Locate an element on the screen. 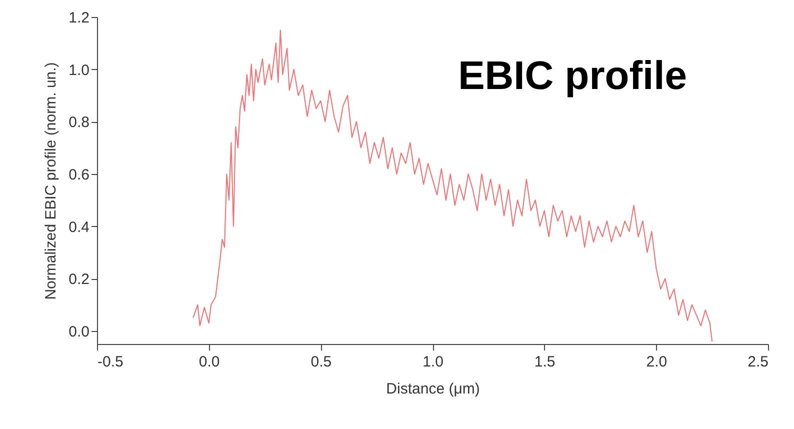  annotation: EBIC profile is located at coordinates (572, 76).